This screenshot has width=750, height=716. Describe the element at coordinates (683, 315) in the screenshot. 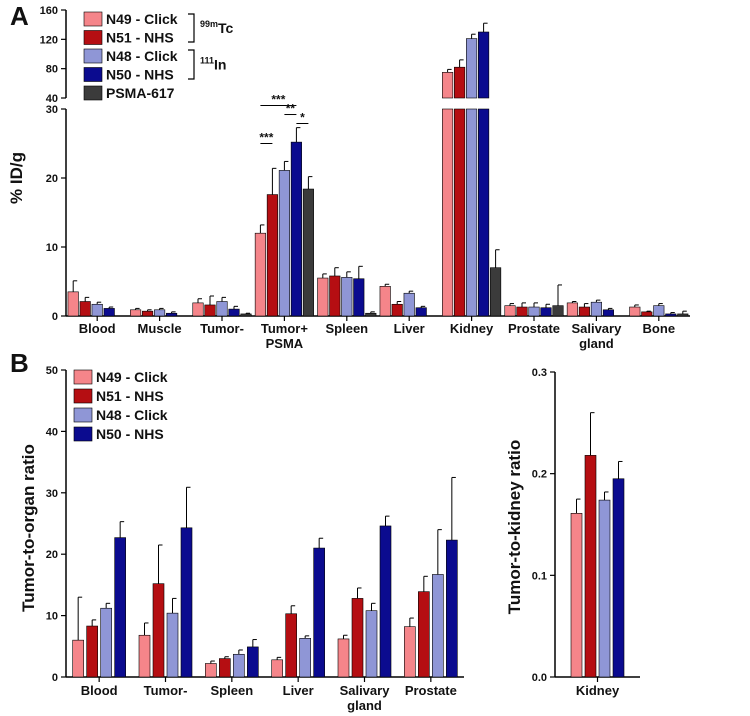

I see `panel-a-bar-psma-617-bone` at that location.